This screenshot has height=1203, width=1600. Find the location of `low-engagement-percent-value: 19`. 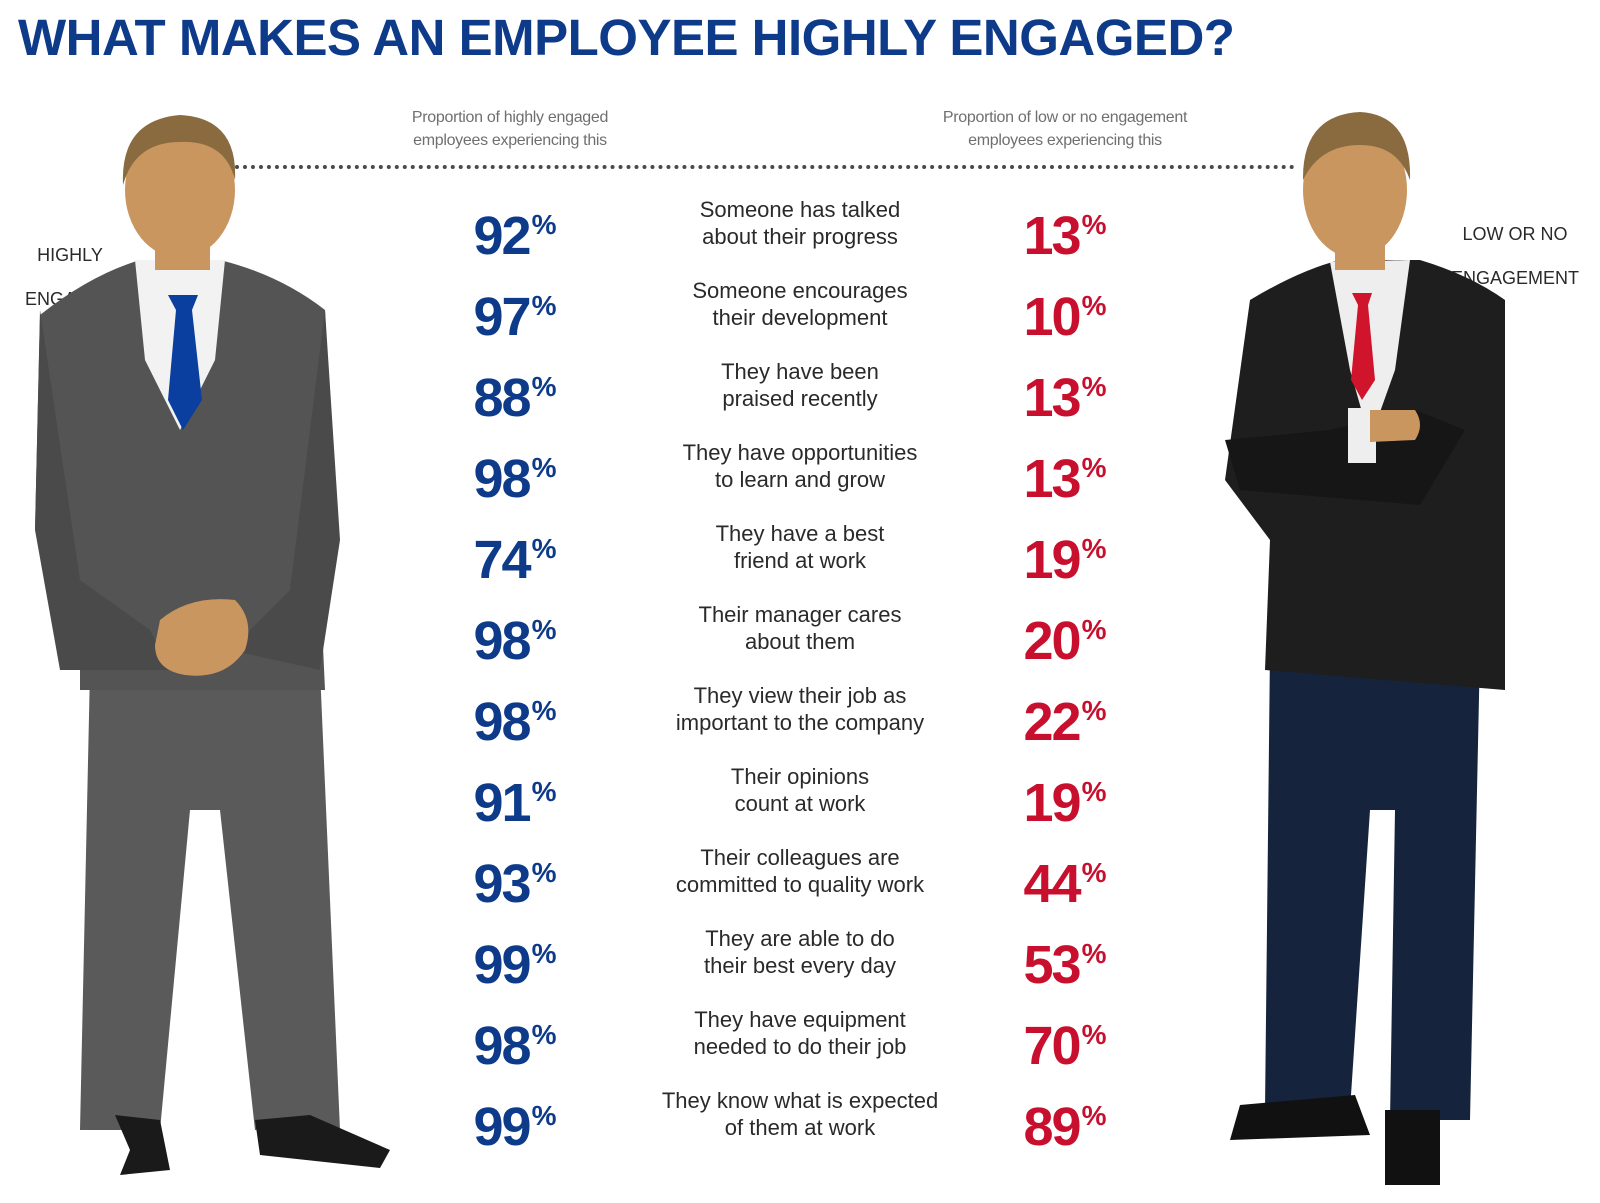

low-engagement-percent-value: 19 is located at coordinates (1052, 560).